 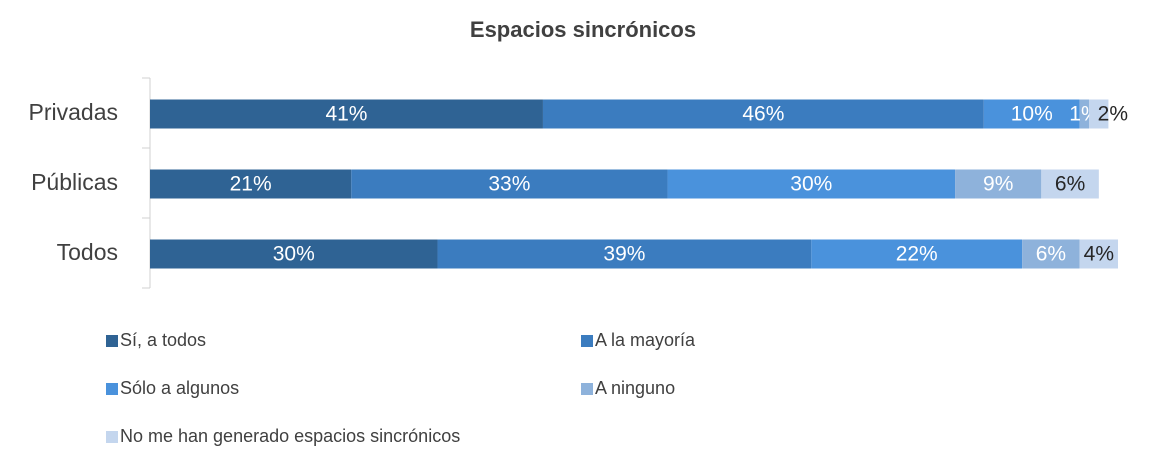 What do you see at coordinates (87, 252) in the screenshot?
I see `y-tick-label: Todos` at bounding box center [87, 252].